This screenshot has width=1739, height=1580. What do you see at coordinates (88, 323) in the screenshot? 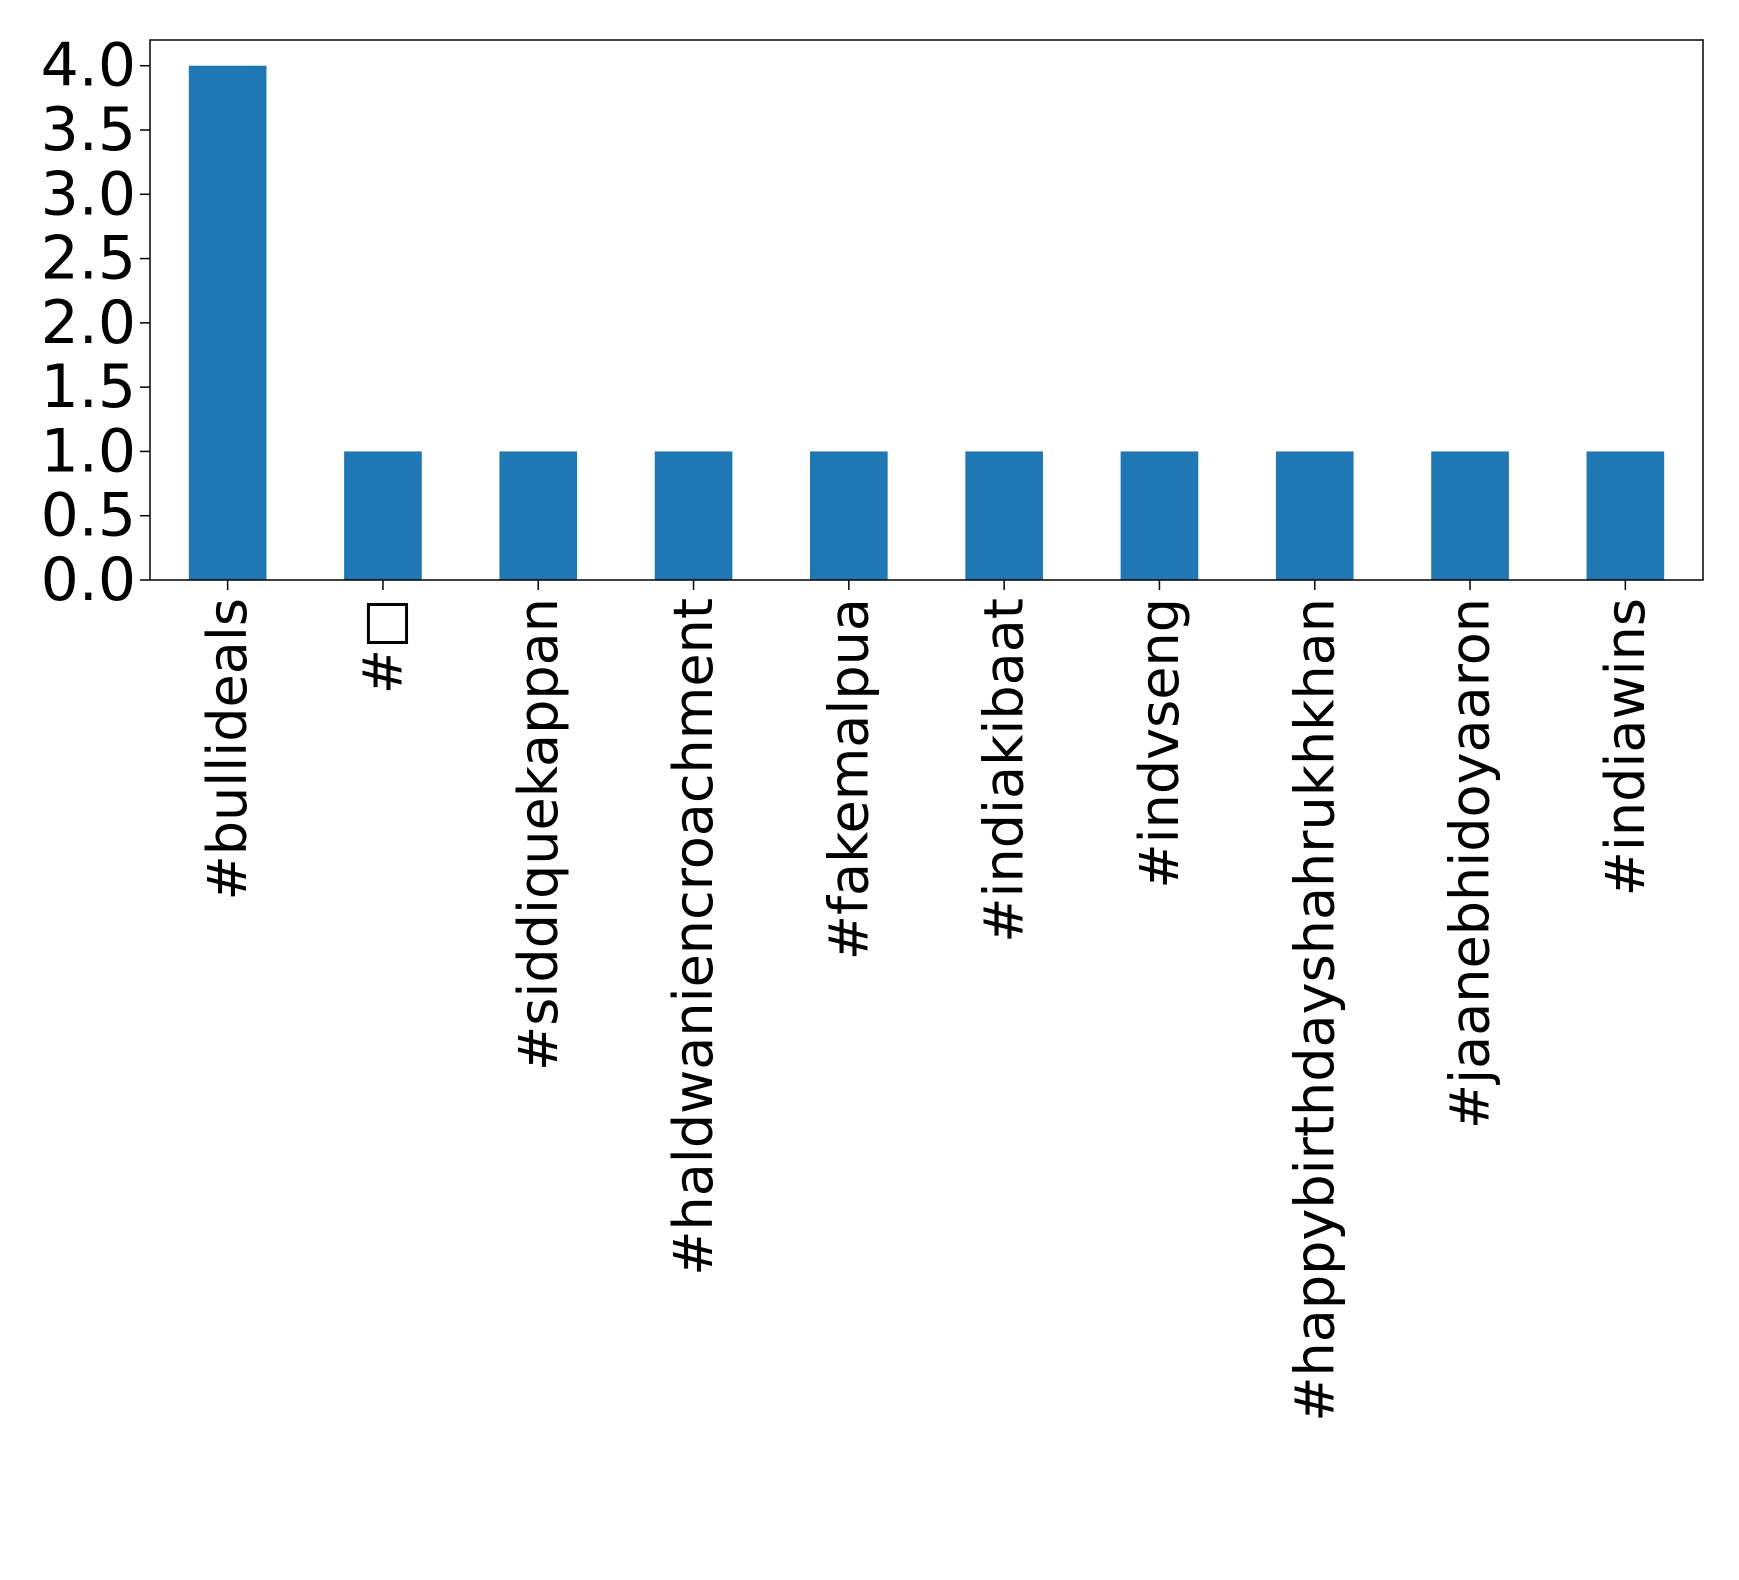
I see `y-tick-label: 2.0` at bounding box center [88, 323].